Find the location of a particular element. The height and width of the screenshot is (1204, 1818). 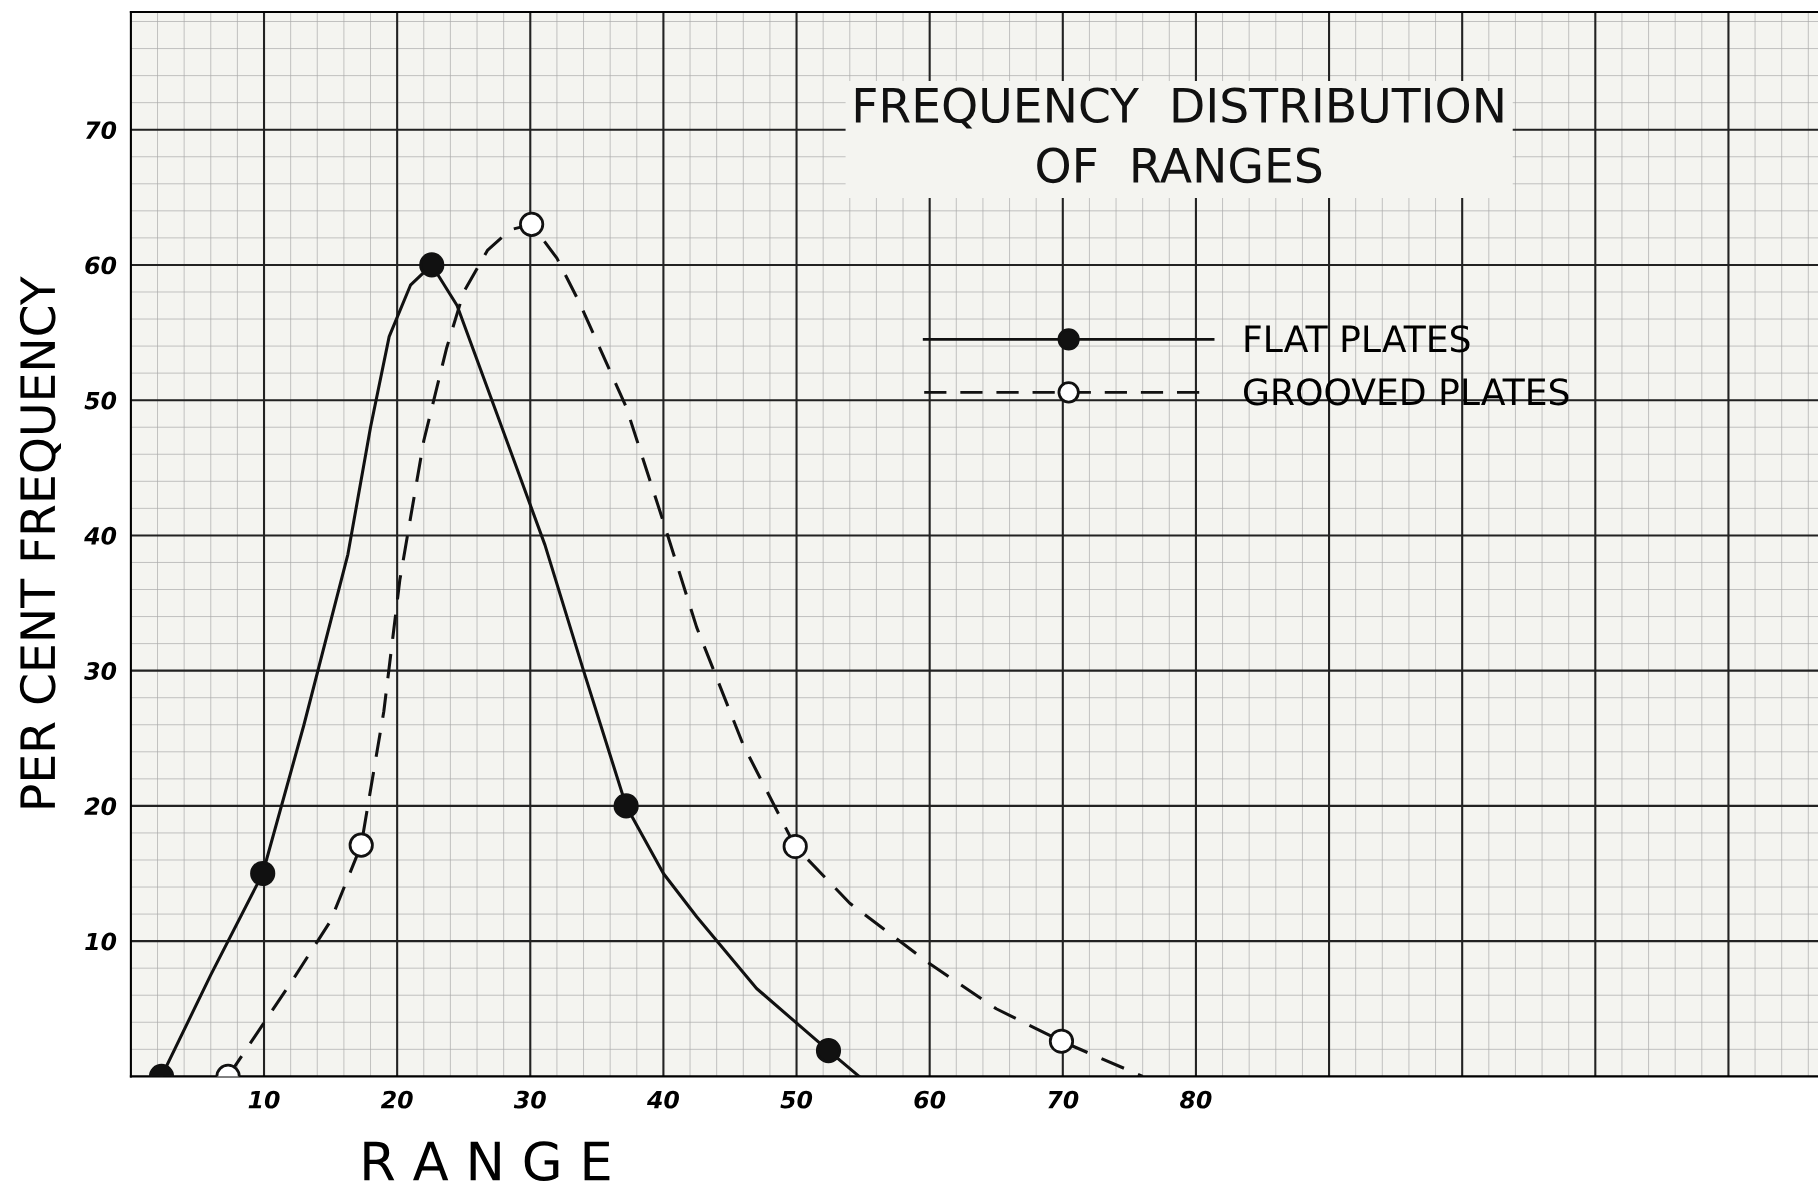

y-tick-label: 40 is located at coordinates (100, 535).